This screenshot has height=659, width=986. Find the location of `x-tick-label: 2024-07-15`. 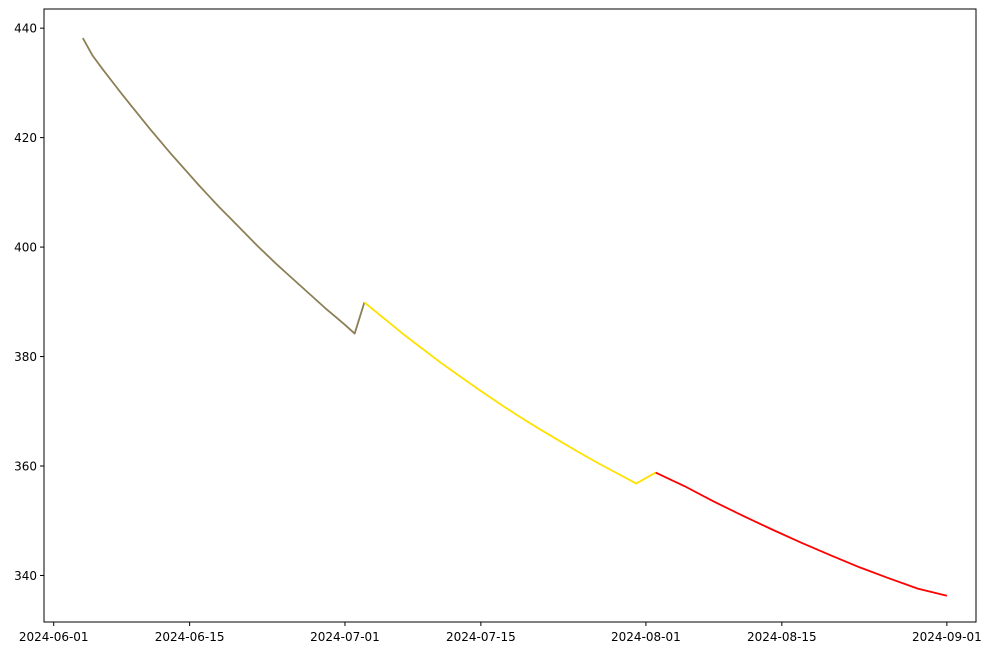

x-tick-label: 2024-07-15 is located at coordinates (481, 637).